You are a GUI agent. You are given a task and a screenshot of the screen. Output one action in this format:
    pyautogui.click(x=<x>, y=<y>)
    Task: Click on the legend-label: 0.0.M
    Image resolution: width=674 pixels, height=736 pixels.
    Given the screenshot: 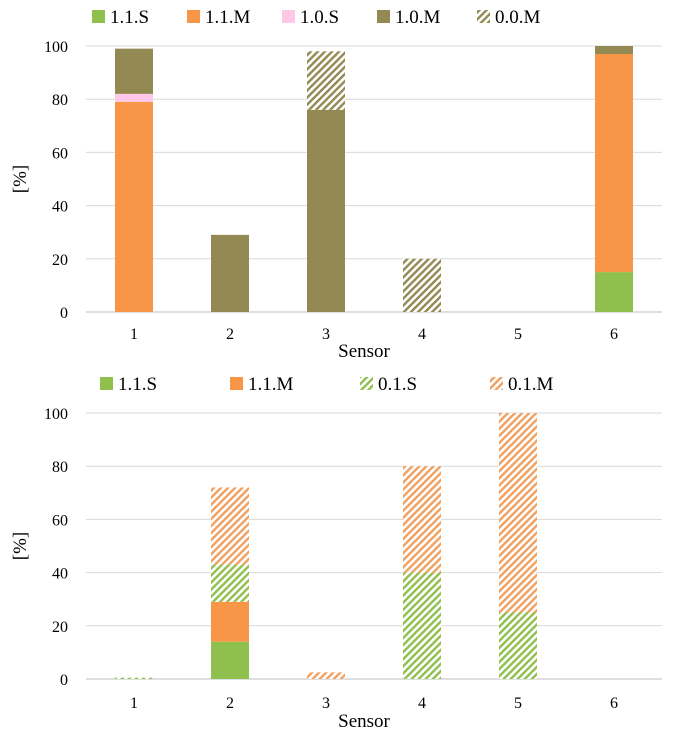 What is the action you would take?
    pyautogui.click(x=518, y=17)
    